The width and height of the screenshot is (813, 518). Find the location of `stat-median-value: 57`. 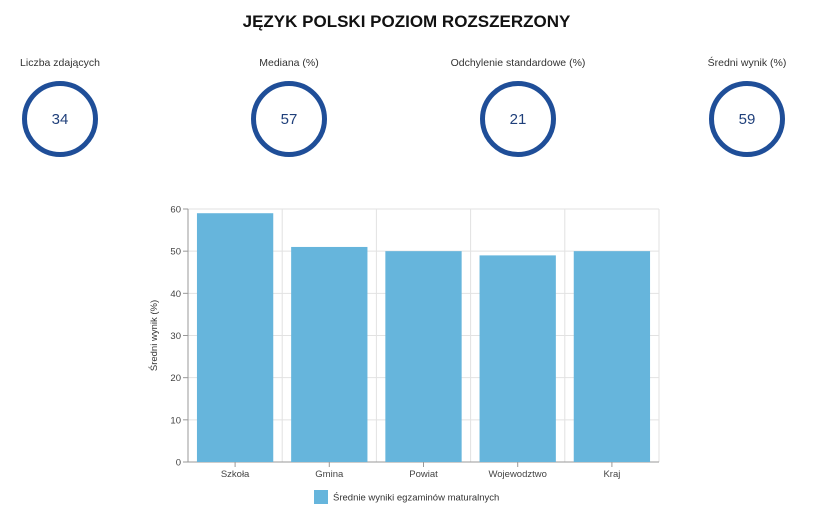

stat-median-value: 57 is located at coordinates (289, 119).